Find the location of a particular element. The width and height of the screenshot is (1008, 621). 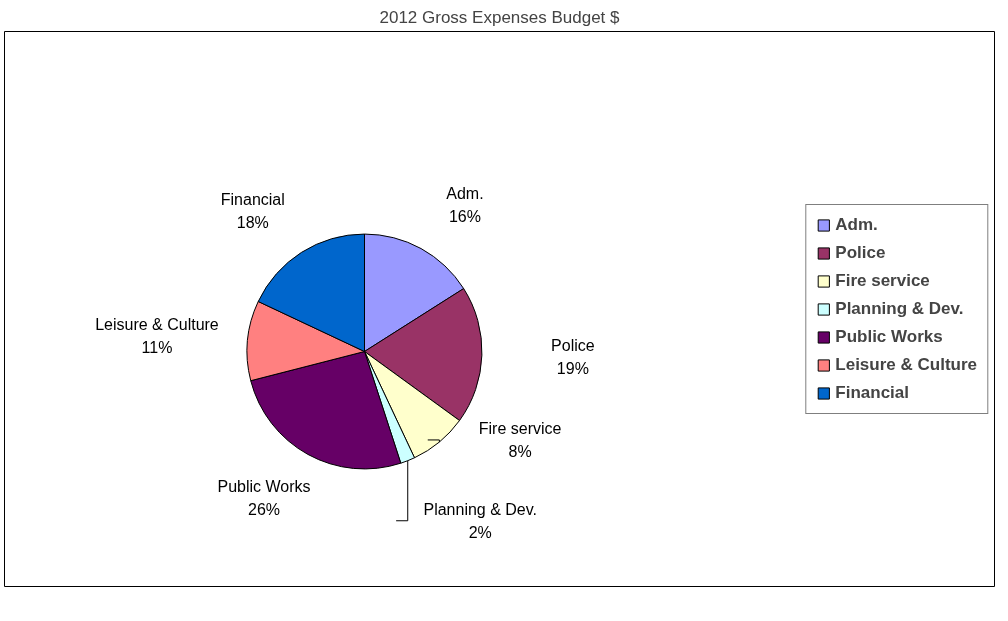

data-label: 8% is located at coordinates (520, 451).